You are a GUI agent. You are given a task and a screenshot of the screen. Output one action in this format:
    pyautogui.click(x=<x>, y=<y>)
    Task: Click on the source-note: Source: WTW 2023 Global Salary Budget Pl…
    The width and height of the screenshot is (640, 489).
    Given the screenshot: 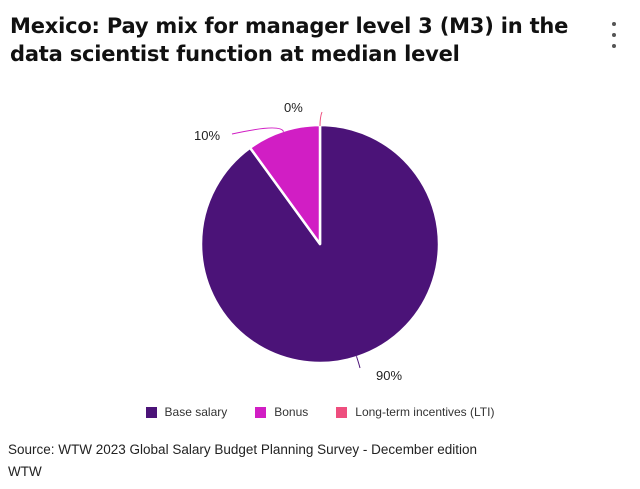 What is the action you would take?
    pyautogui.click(x=242, y=449)
    